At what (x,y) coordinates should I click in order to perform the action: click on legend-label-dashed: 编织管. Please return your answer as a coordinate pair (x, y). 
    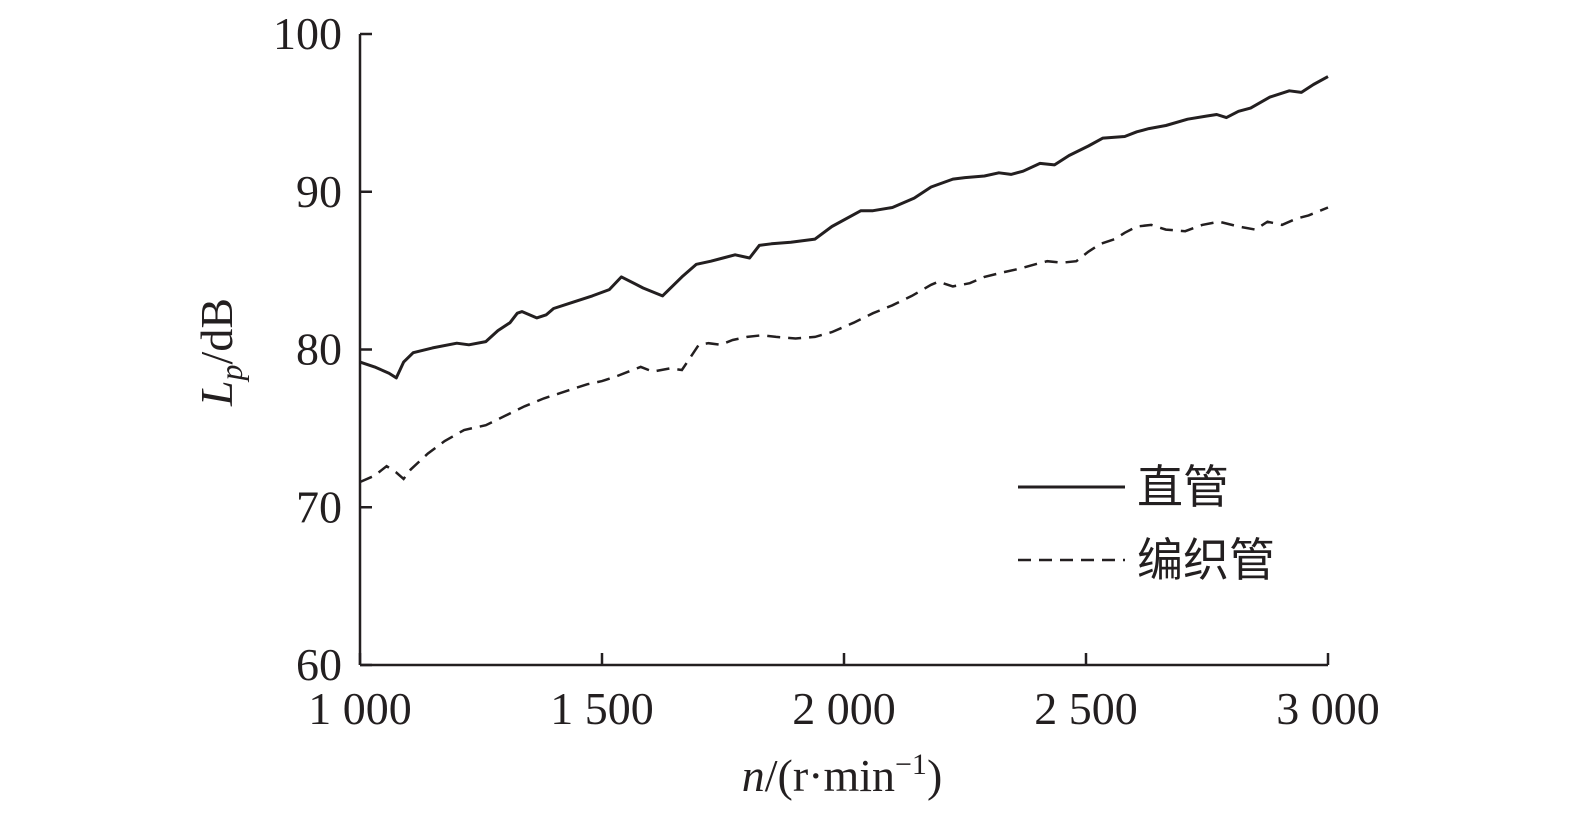
    Looking at the image, I should click on (1206, 560).